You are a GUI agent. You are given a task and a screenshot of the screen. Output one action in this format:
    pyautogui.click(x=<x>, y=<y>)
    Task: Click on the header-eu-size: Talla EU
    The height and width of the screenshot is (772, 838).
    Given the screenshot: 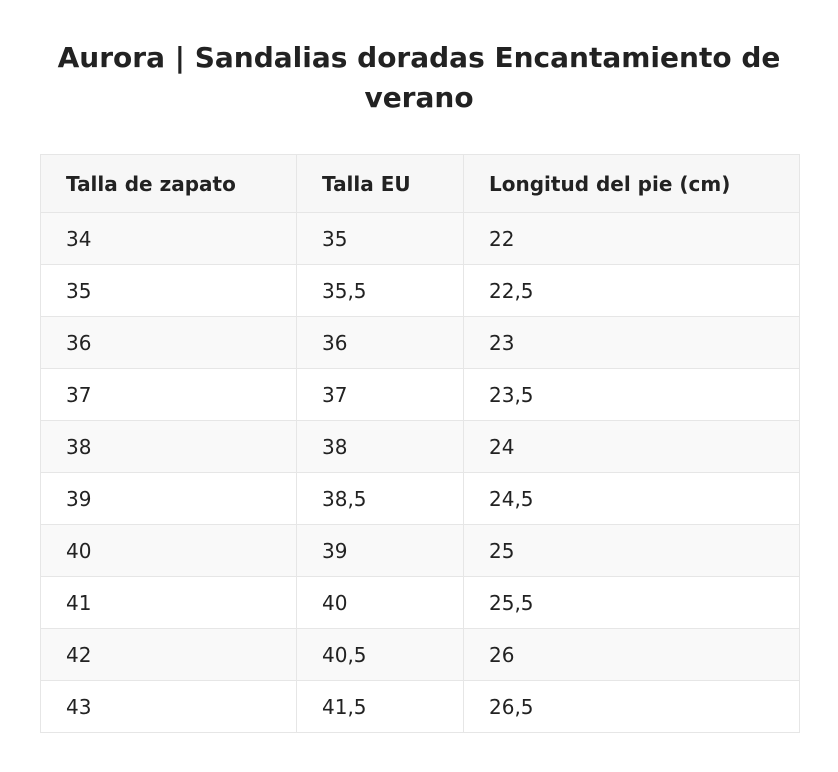 What is the action you would take?
    pyautogui.click(x=380, y=183)
    